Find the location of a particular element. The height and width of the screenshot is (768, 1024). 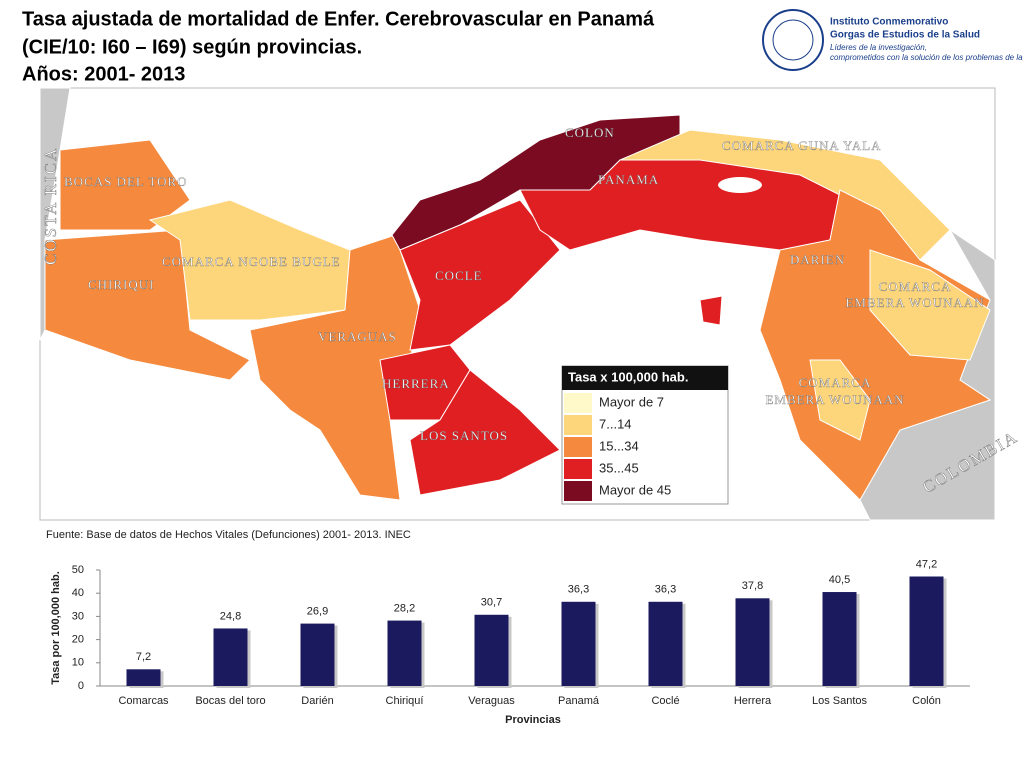

map-label: BOCAS DEL TORO is located at coordinates (126, 181).